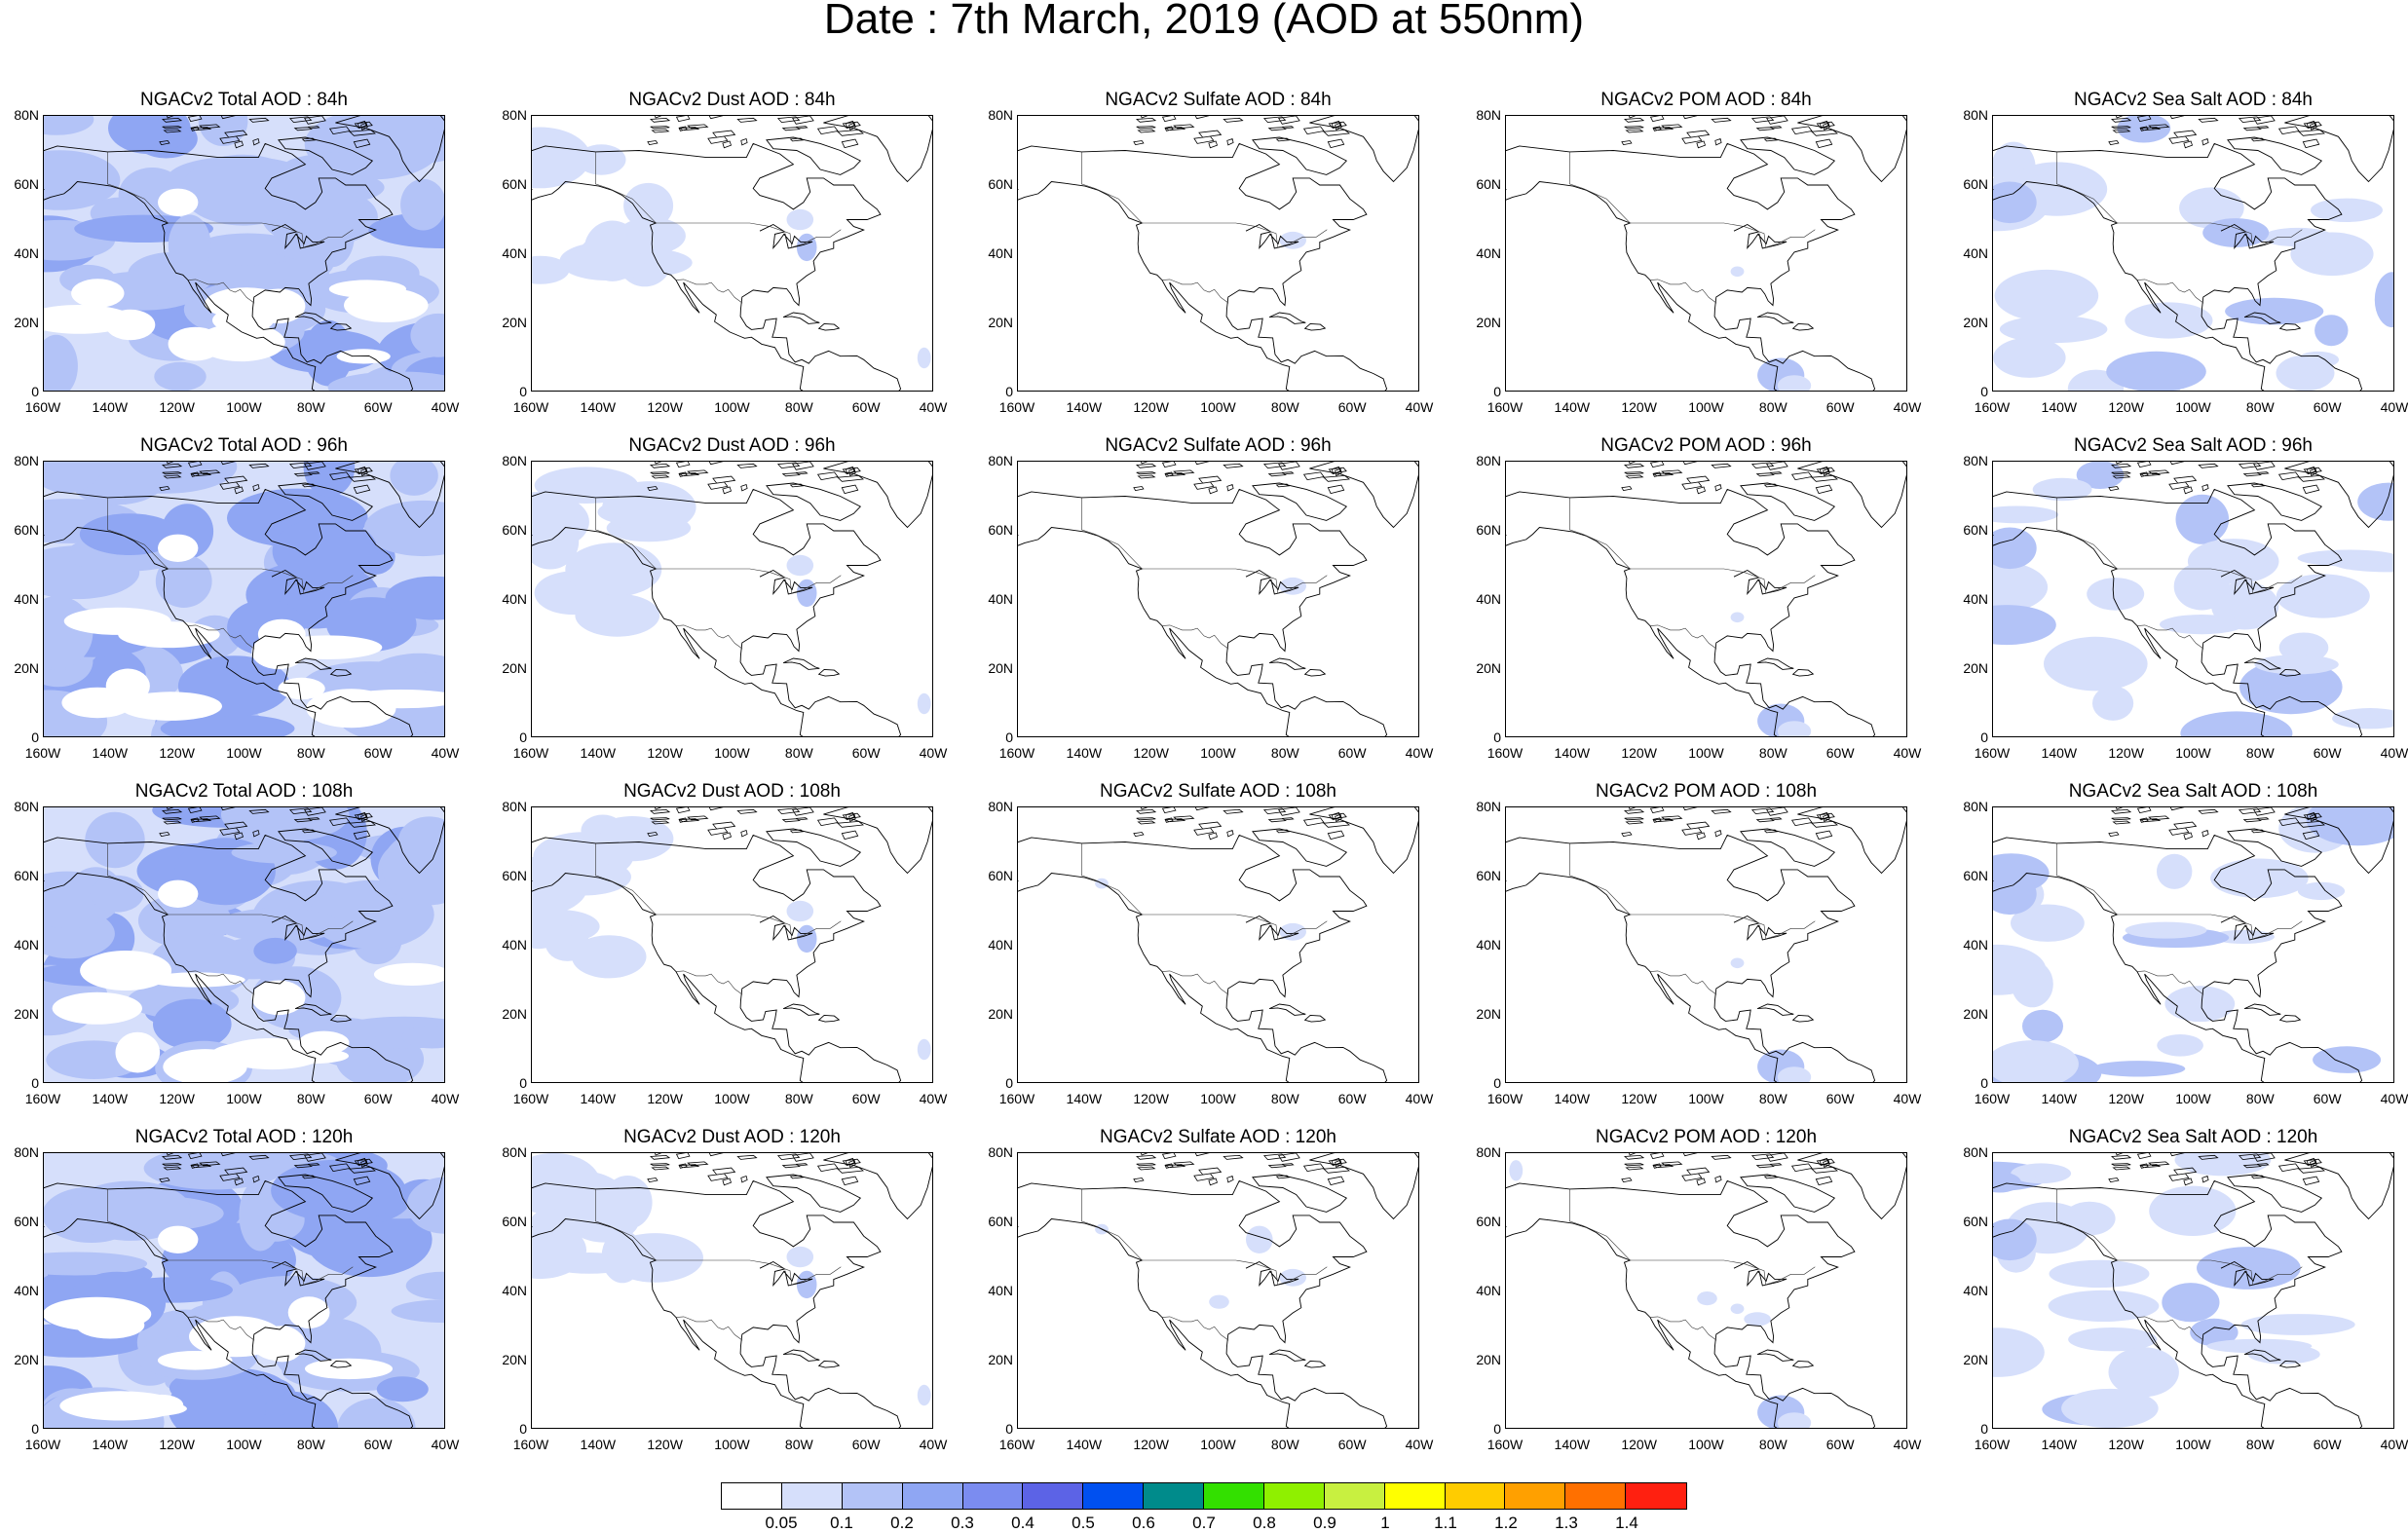 The height and width of the screenshot is (1533, 2408). What do you see at coordinates (1596, 1496) in the screenshot?
I see `colorbar-cell` at bounding box center [1596, 1496].